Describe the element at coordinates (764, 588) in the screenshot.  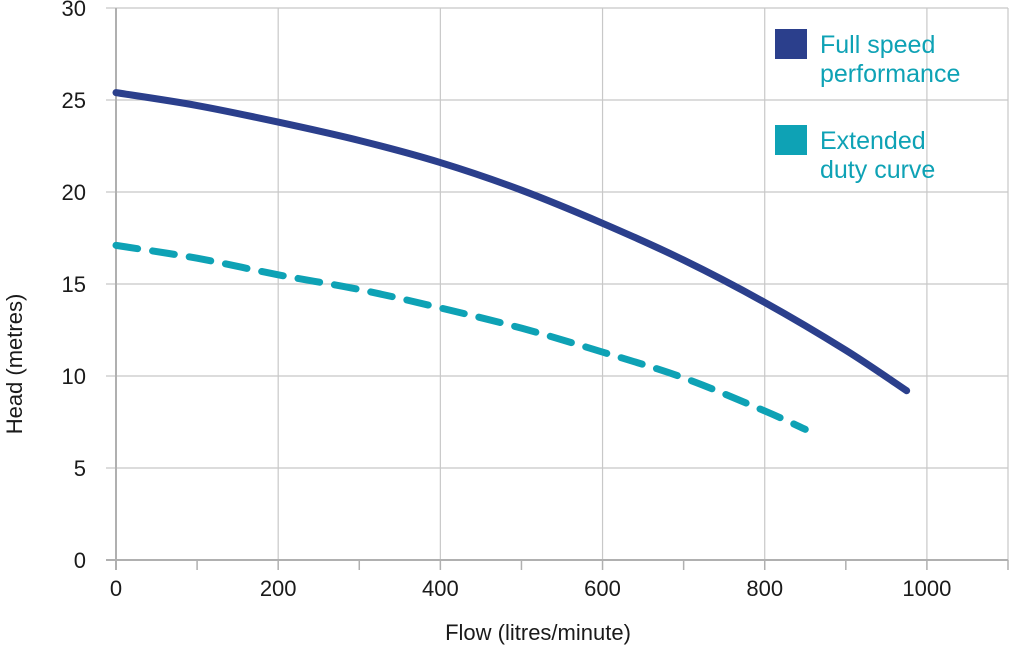
I see `x-tick-label: 800` at that location.